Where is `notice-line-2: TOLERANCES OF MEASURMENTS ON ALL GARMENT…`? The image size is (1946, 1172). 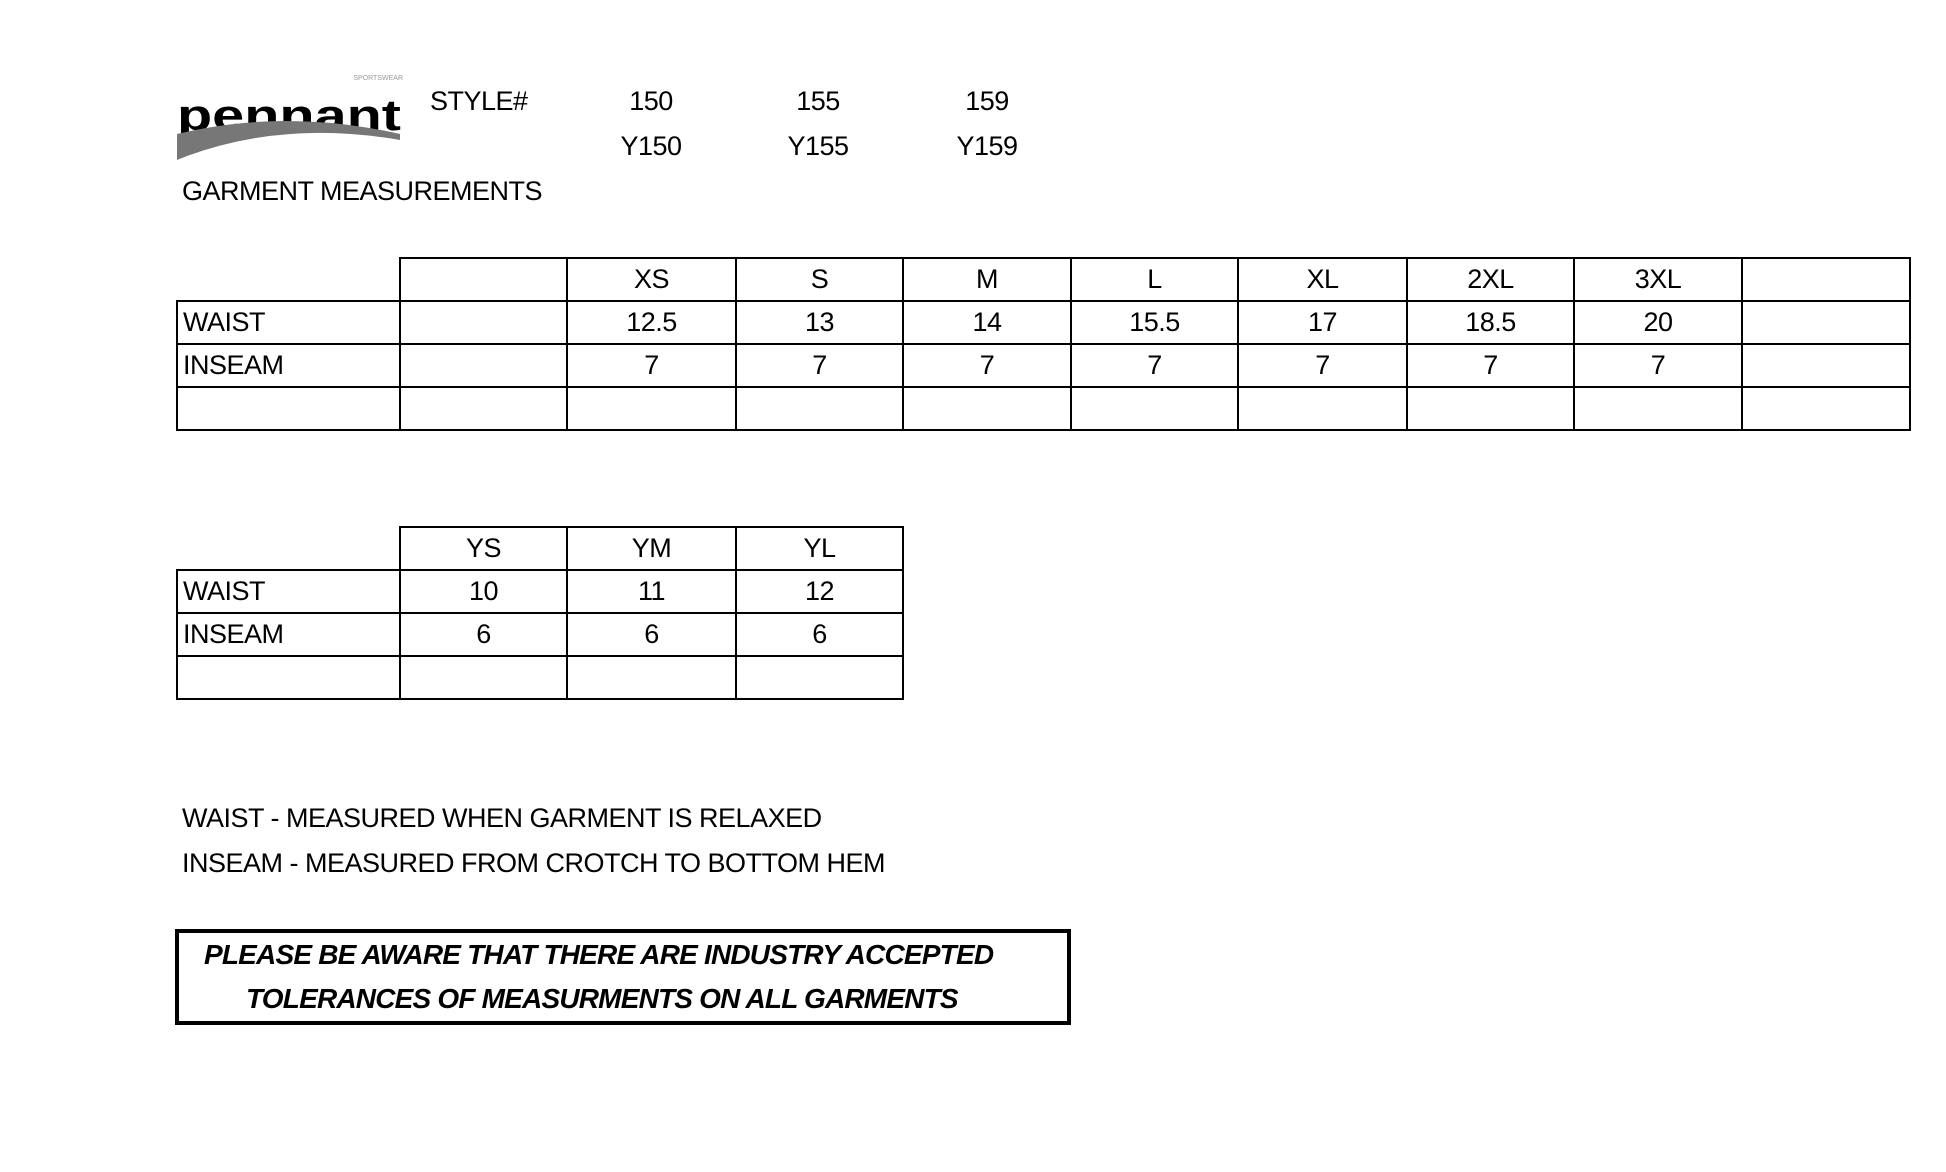
notice-line-2: TOLERANCES OF MEASURMENTS ON ALL GARMENT… is located at coordinates (602, 998).